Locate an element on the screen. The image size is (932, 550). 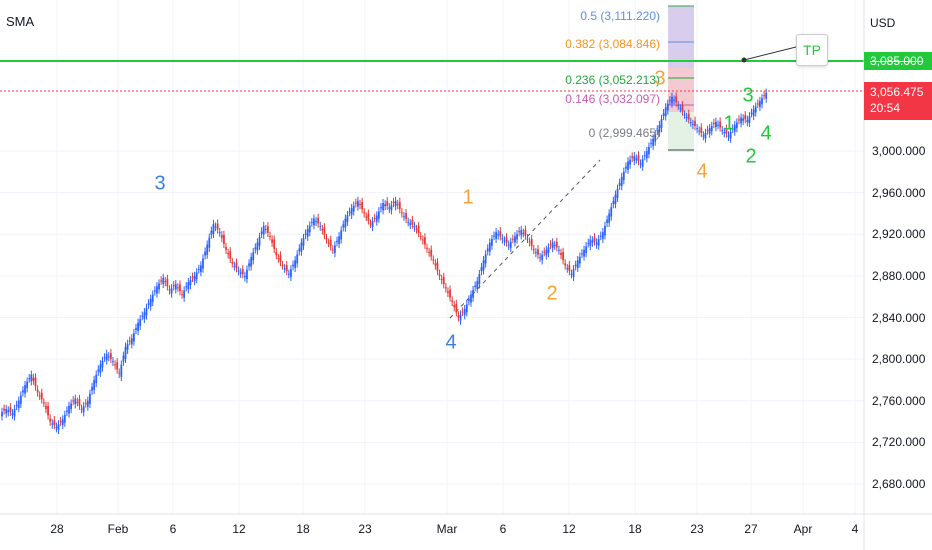
tp-callout-line is located at coordinates (772, 53).